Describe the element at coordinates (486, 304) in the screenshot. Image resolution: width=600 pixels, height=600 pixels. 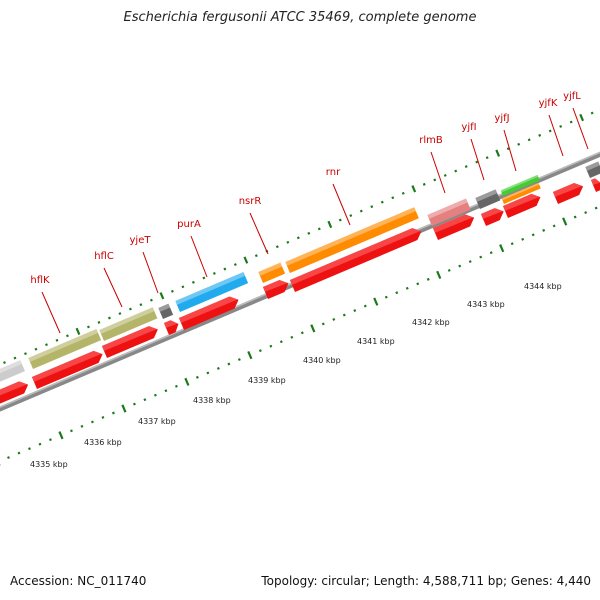
I see `scale-label: 4343 kbp` at that location.